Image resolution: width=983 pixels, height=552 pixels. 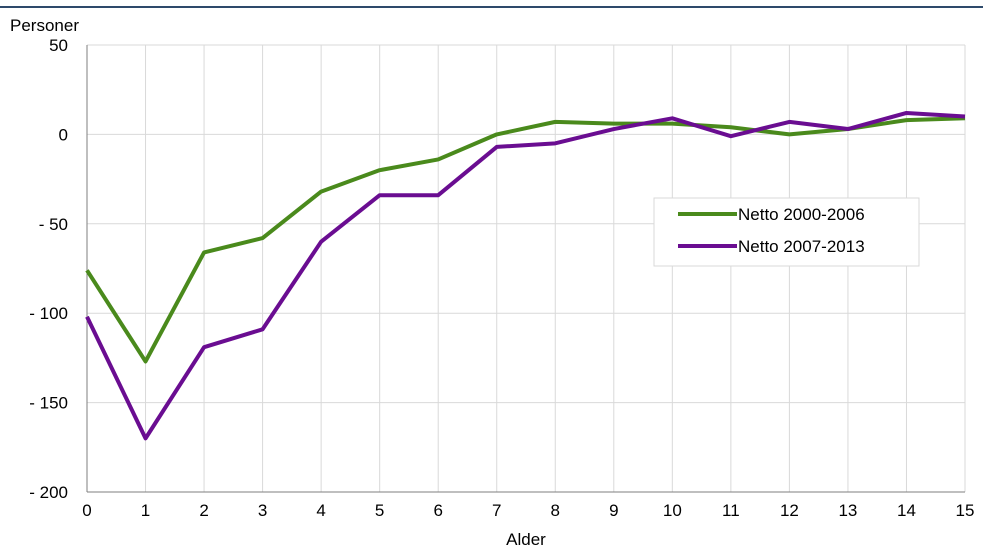 I want to click on x-tick-label: 4, so click(x=320, y=510).